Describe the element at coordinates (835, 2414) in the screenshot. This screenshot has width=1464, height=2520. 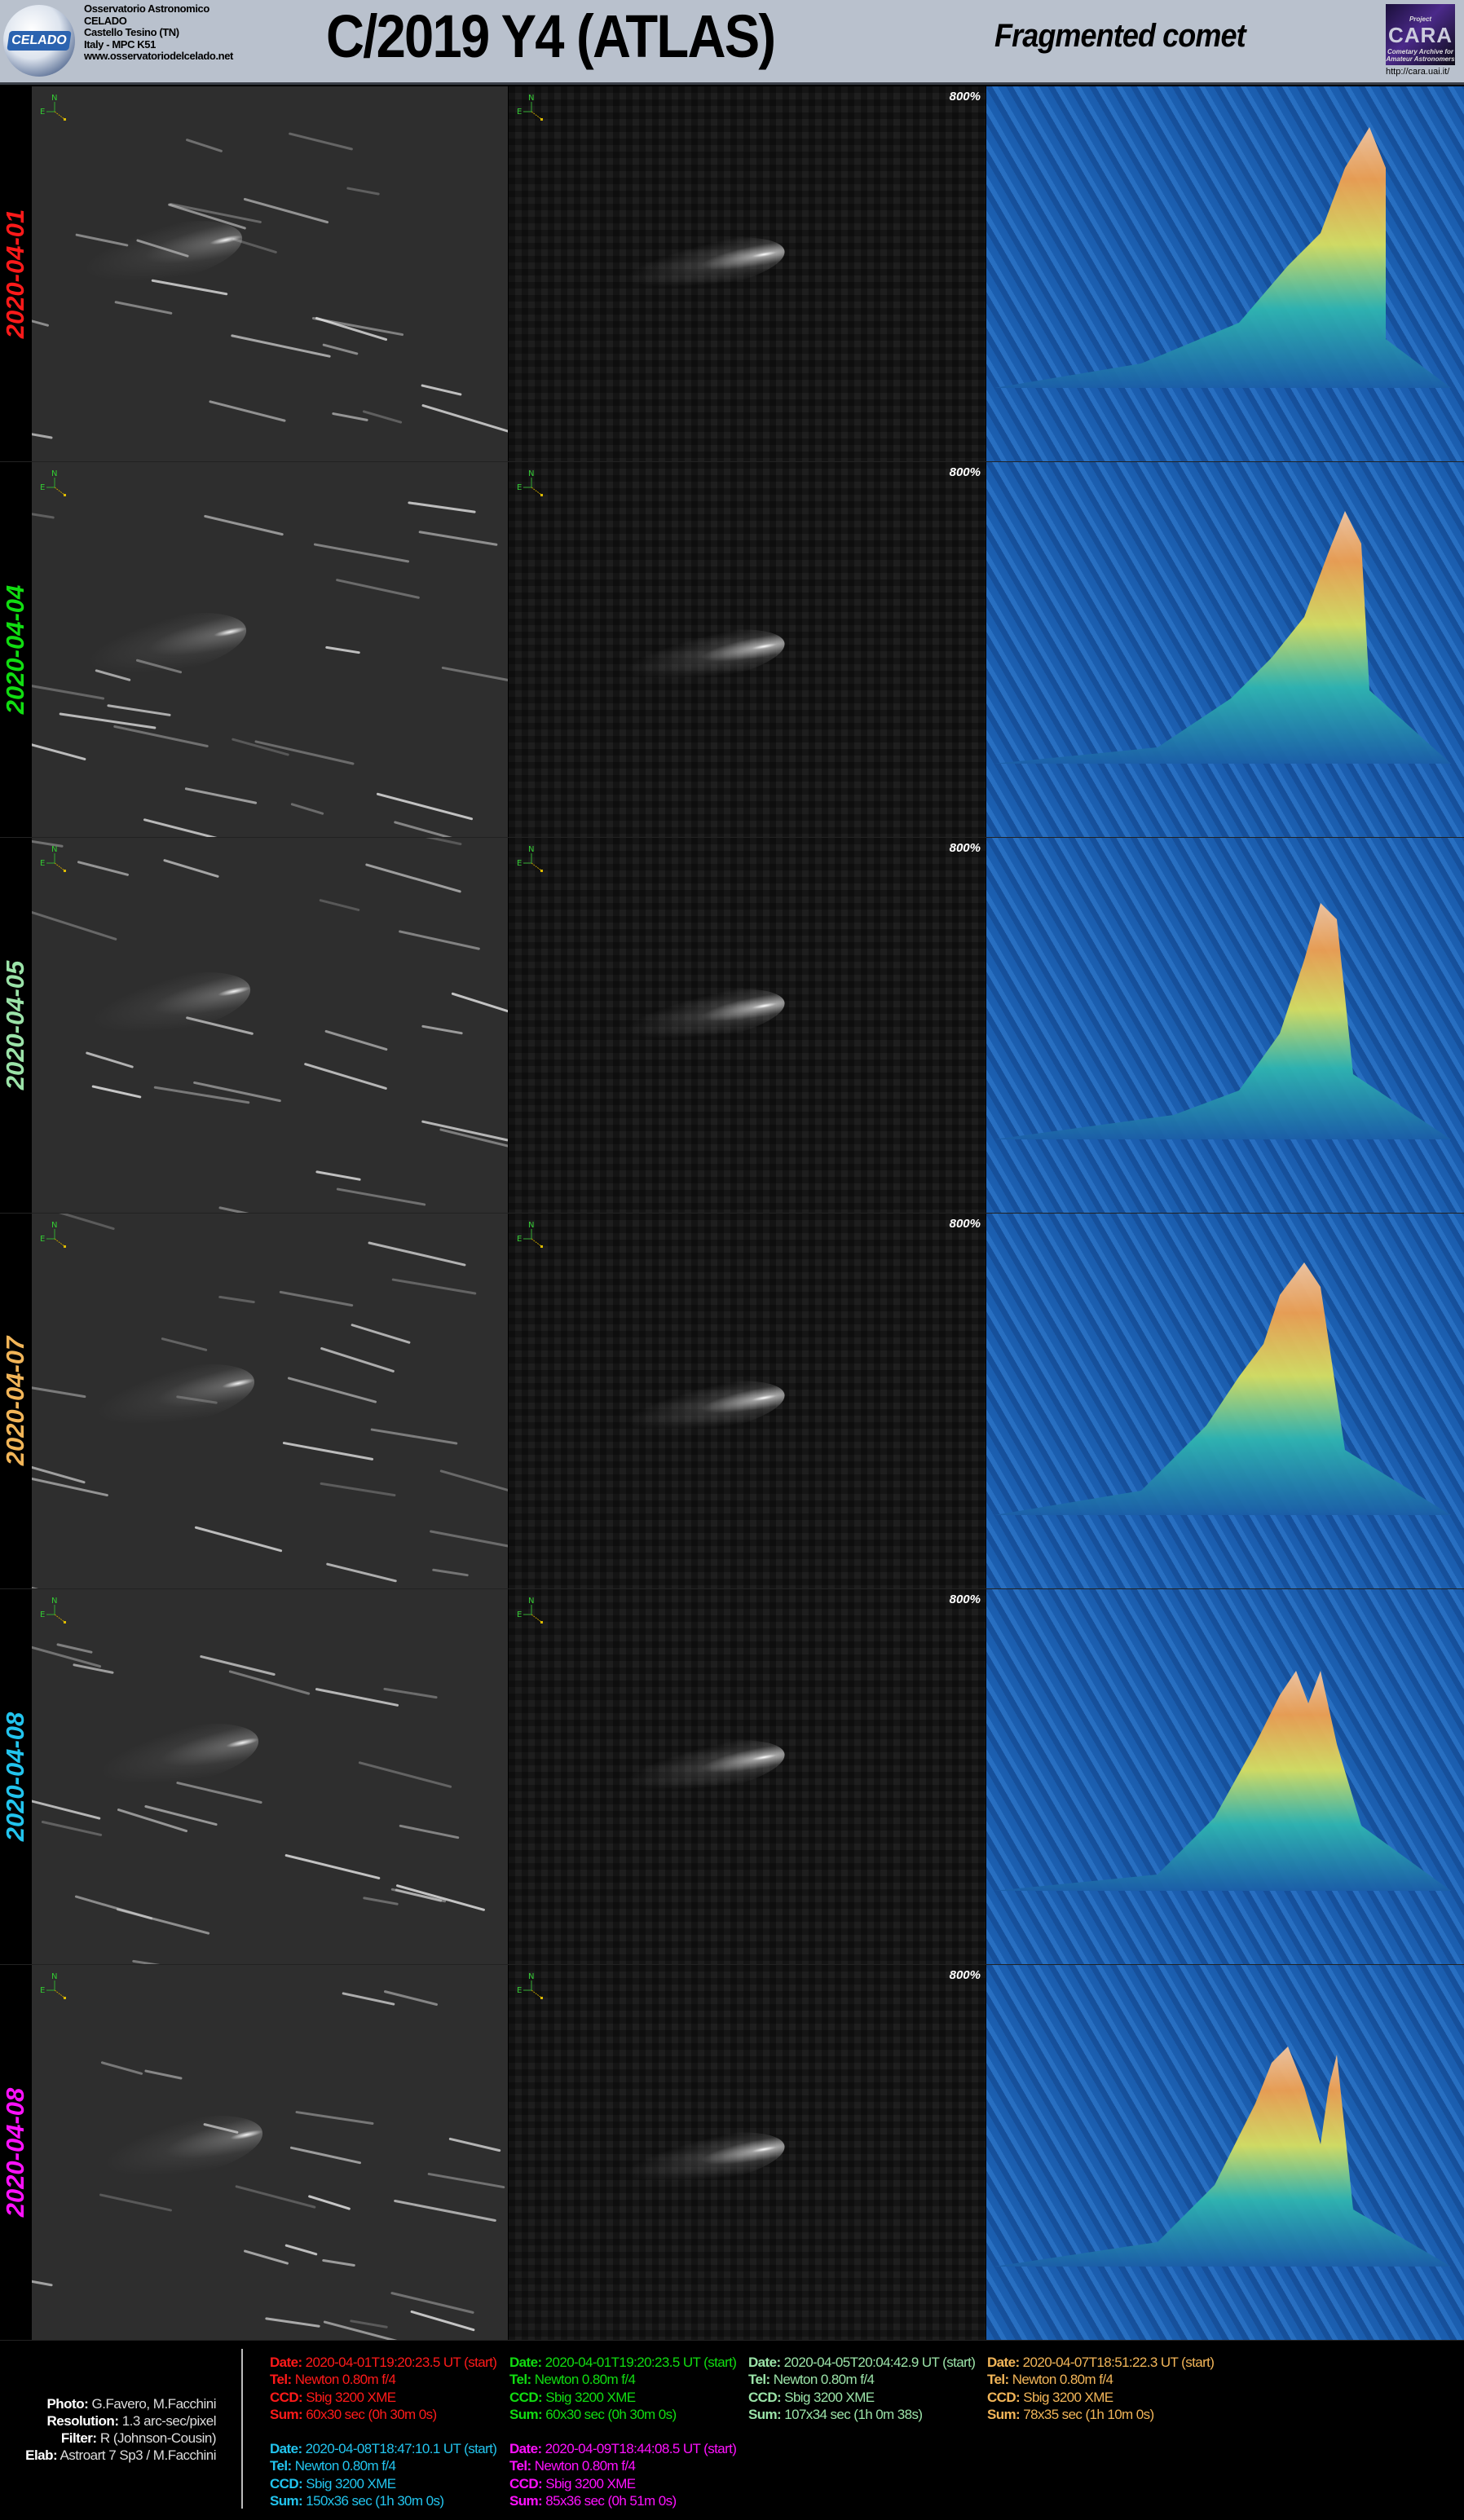
I see `obs-sum: Sum: 107x34 sec (1h 0m 38s)` at that location.